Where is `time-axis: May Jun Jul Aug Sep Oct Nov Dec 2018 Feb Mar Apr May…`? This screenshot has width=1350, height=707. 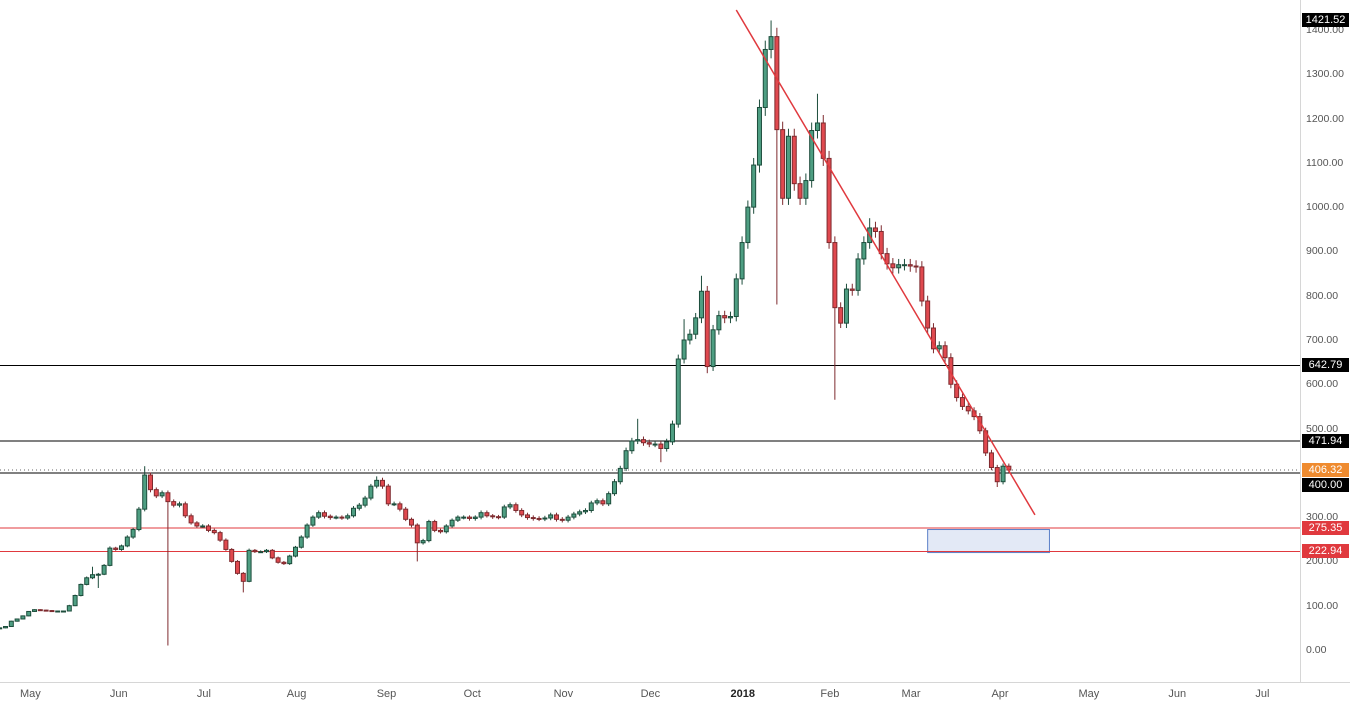 time-axis: May Jun Jul Aug Sep Oct Nov Dec 2018 Feb Mar Apr May… is located at coordinates (675, 694).